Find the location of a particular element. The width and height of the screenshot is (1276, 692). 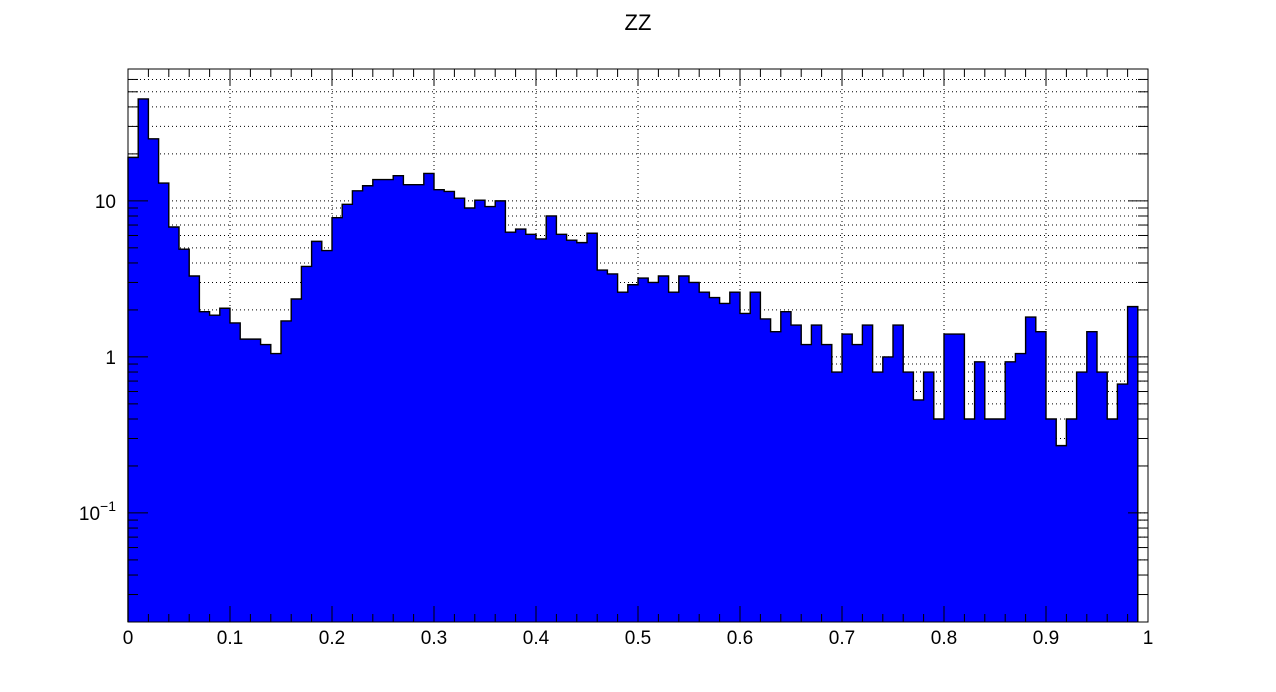

y-tick-label: 10 is located at coordinates (105, 202).